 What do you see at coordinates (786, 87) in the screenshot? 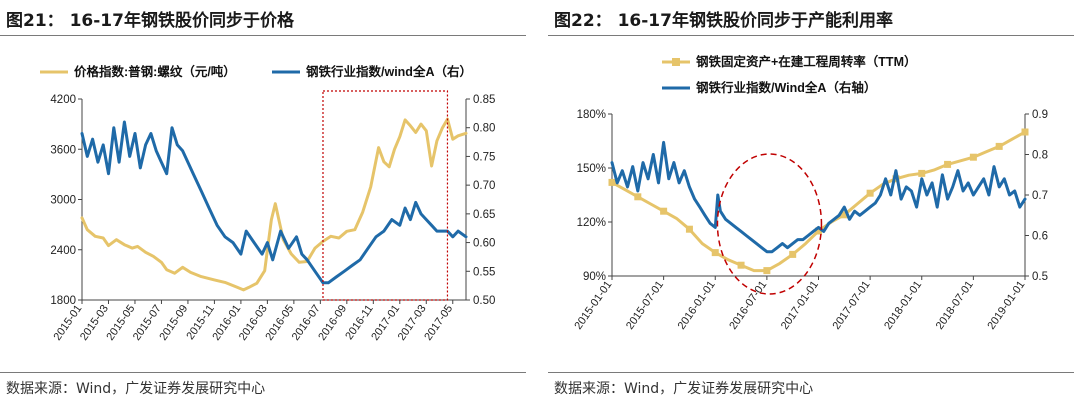
I see `legend-label: 钢铁行业指数/Wind全A（右轴）` at bounding box center [786, 87].